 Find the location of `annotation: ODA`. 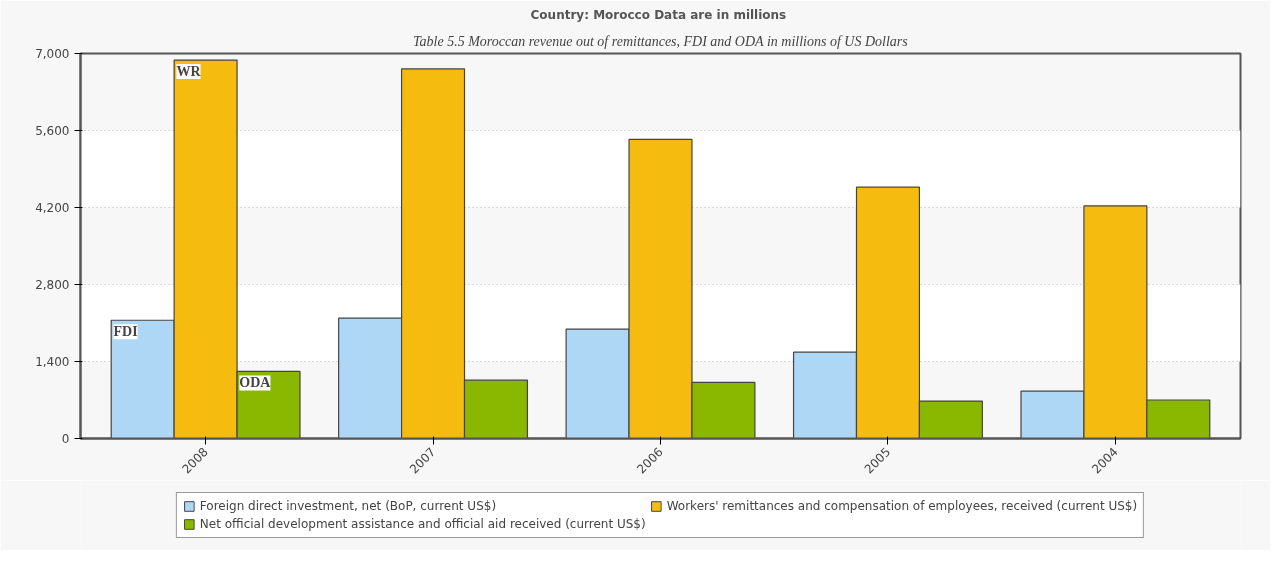

annotation: ODA is located at coordinates (255, 383).